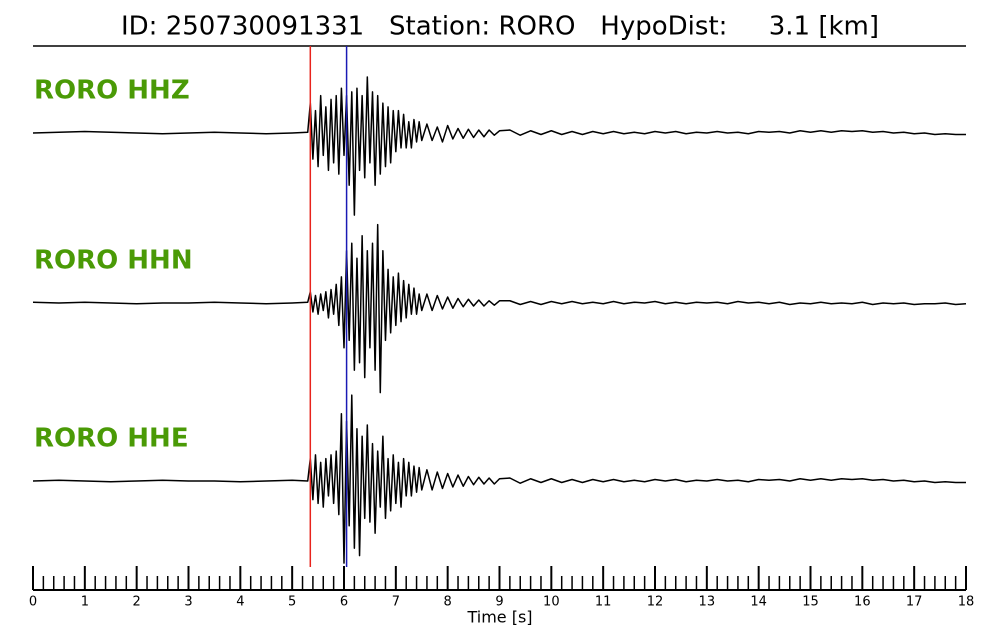 Image resolution: width=1000 pixels, height=640 pixels. Describe the element at coordinates (112, 91) in the screenshot. I see `trace-label: RORO HHZ` at that location.